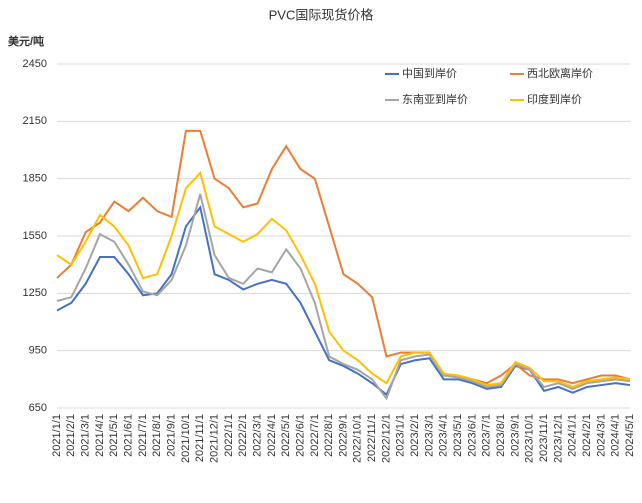 This screenshot has width=642, height=503. What do you see at coordinates (286, 435) in the screenshot?
I see `x-tick-label: 2022/5/1` at bounding box center [286, 435].